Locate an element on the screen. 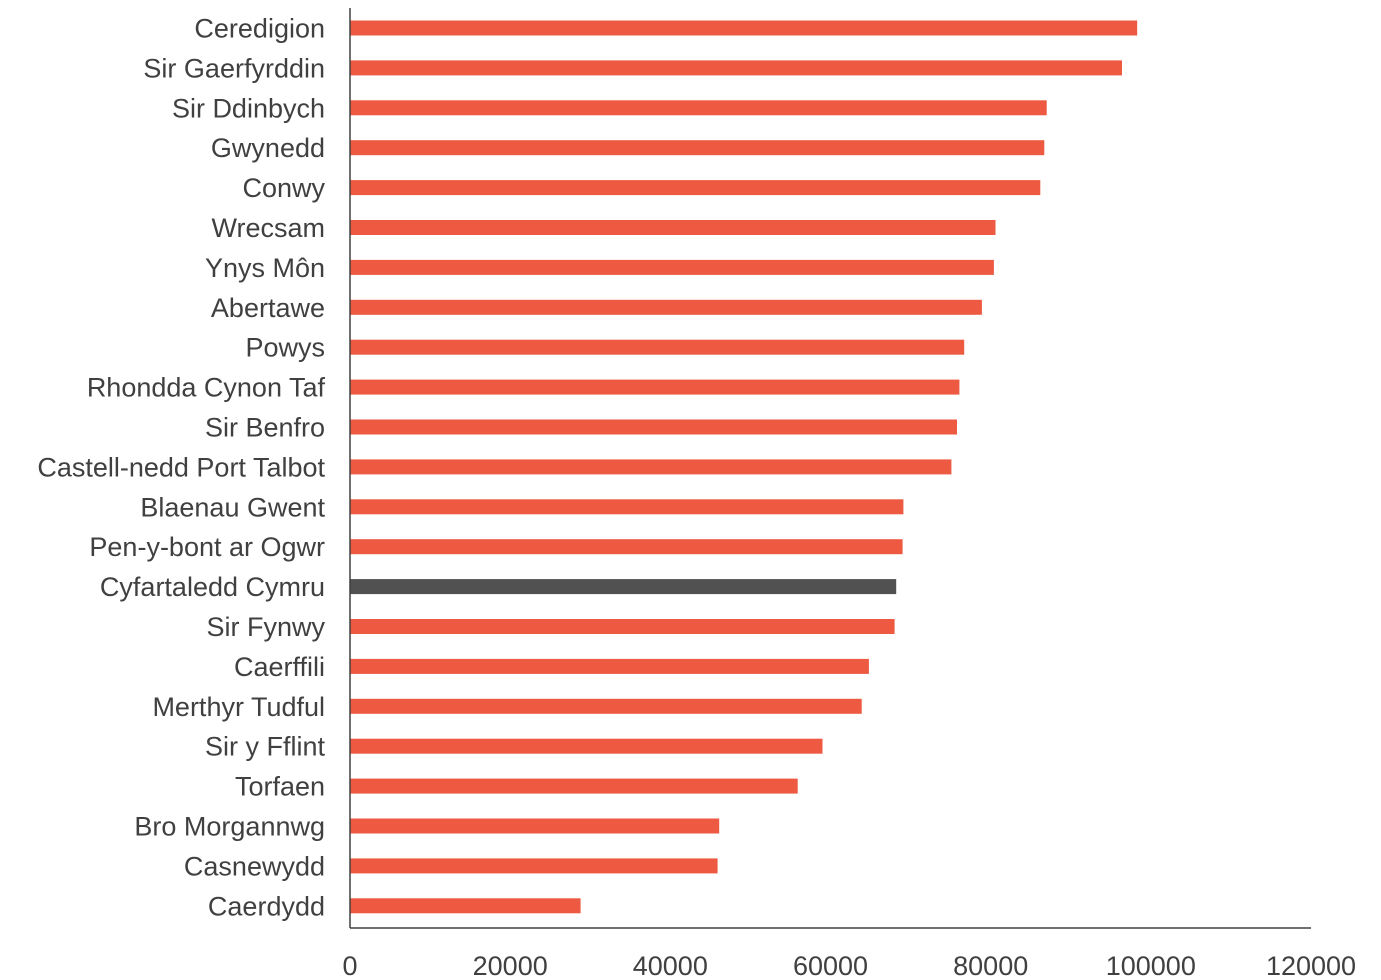 Image resolution: width=1381 pixels, height=980 pixels. bar-merthyr-tudful is located at coordinates (606, 706).